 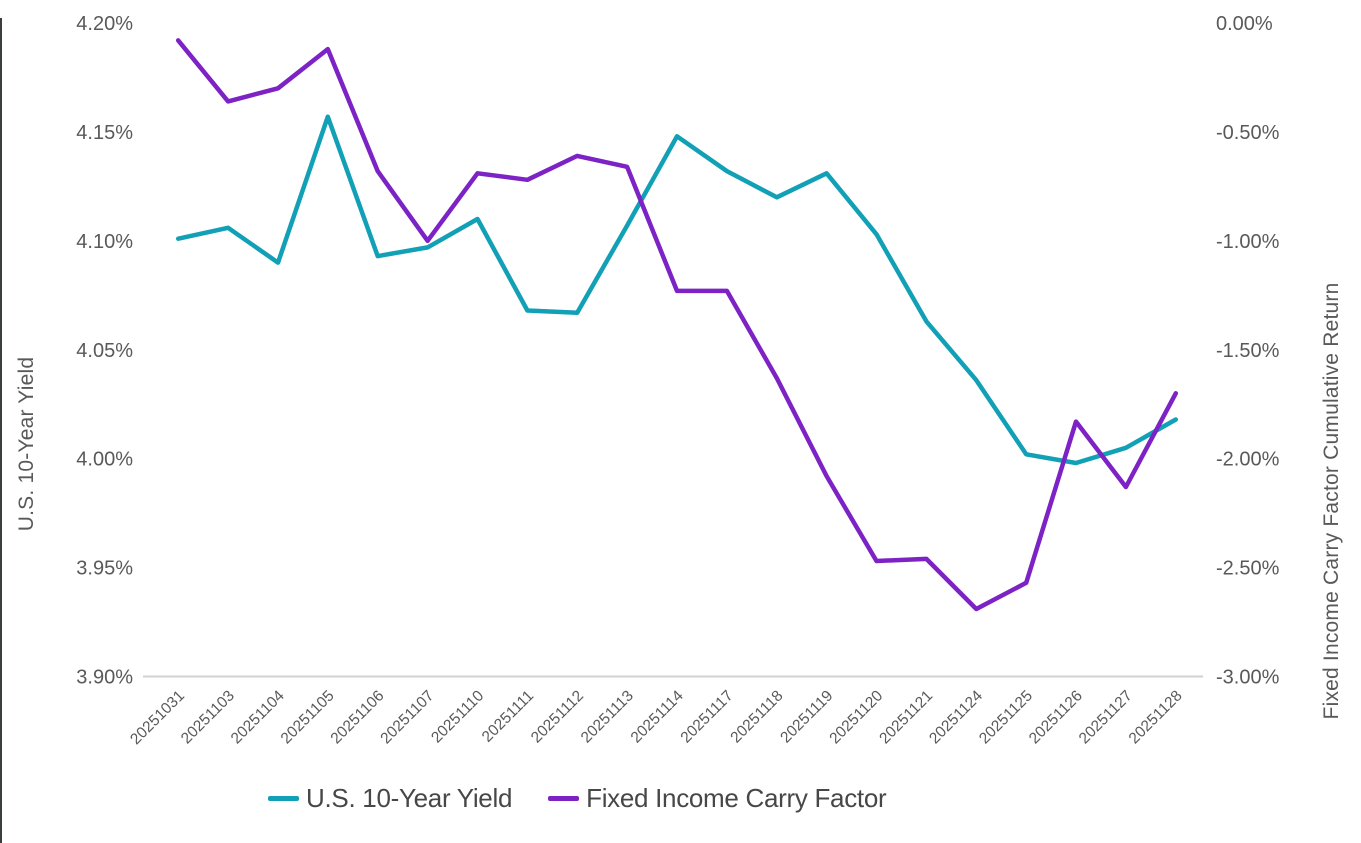 I want to click on legend-item-carry: Fixed Income Carry Factor, so click(x=717, y=798).